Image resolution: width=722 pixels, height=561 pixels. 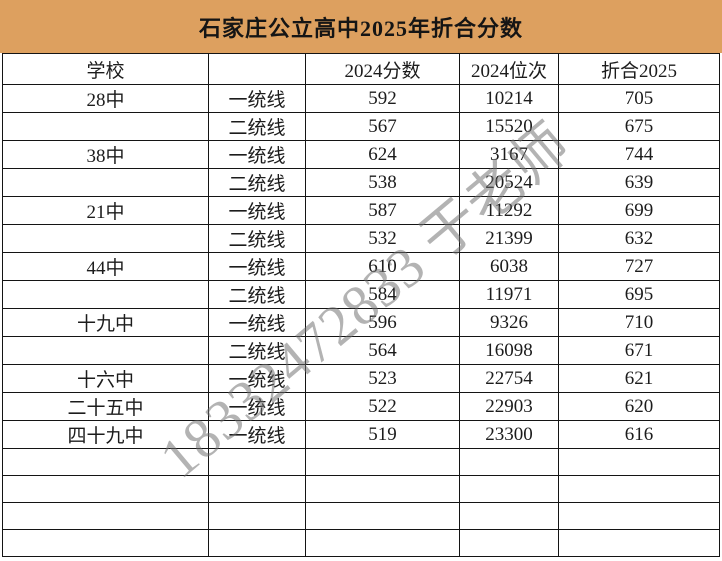 I want to click on score-2024-cell: 587, so click(x=382, y=210).